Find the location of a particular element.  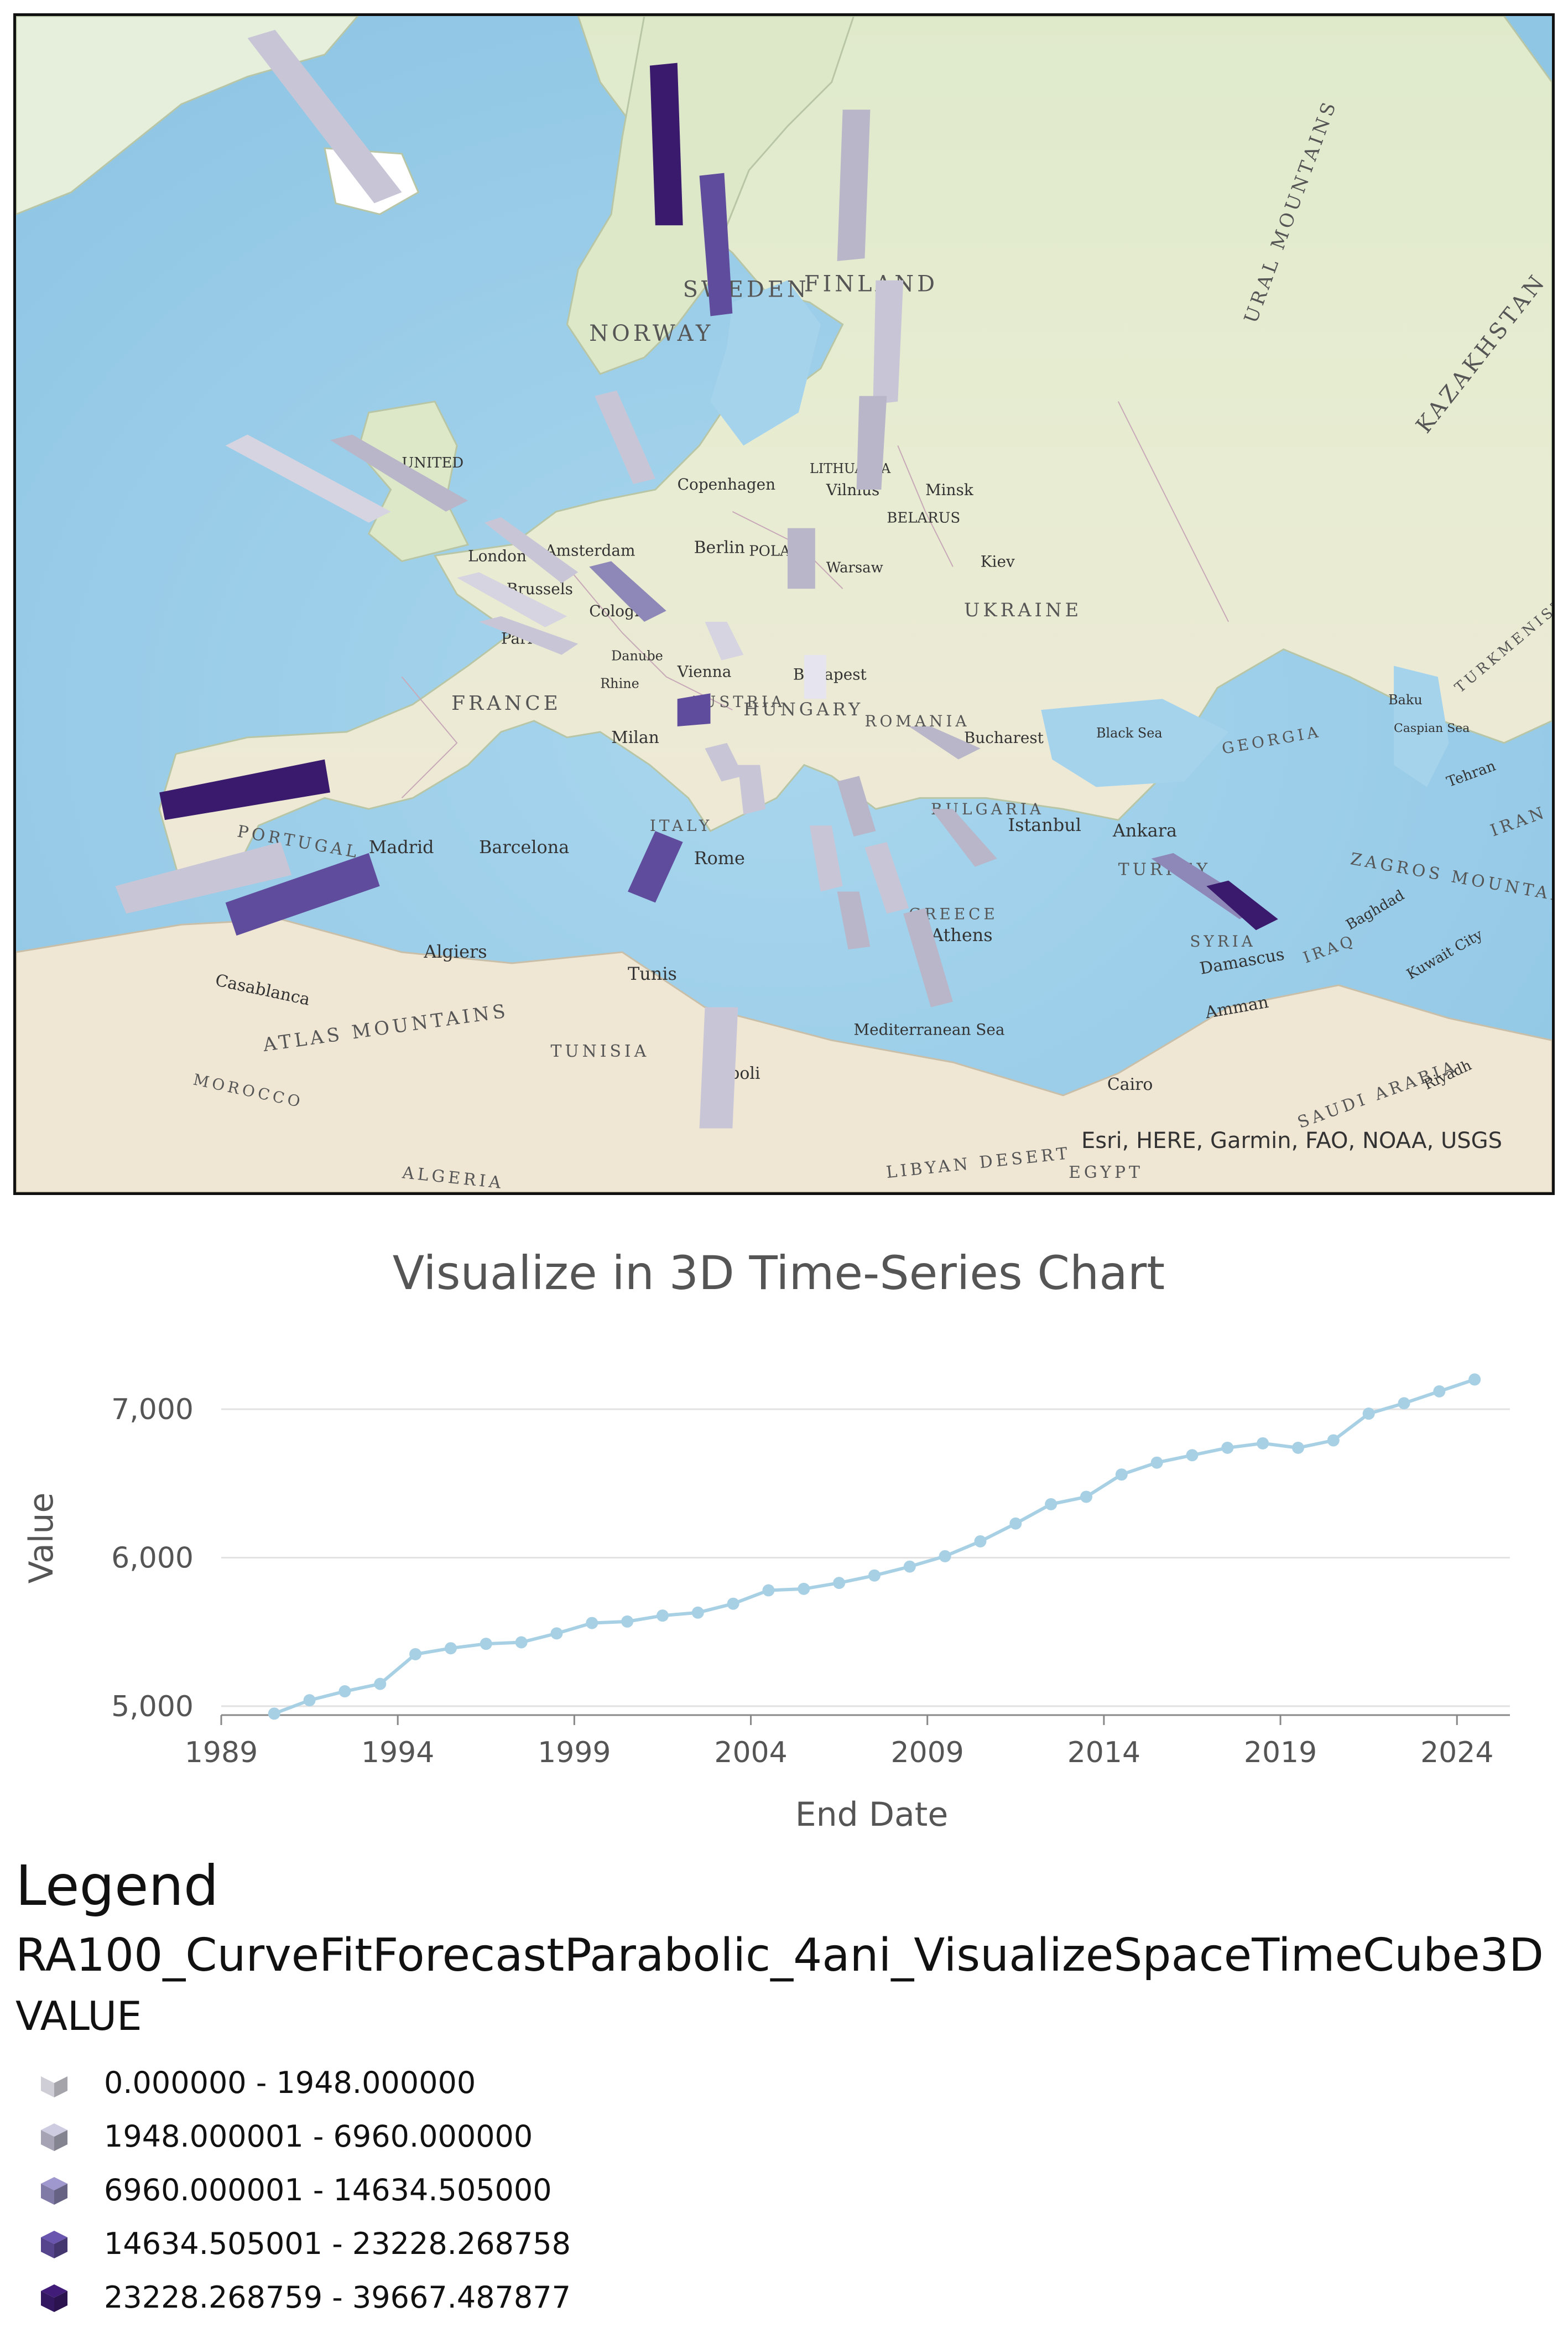

label-france: FRANCE is located at coordinates (506, 703).